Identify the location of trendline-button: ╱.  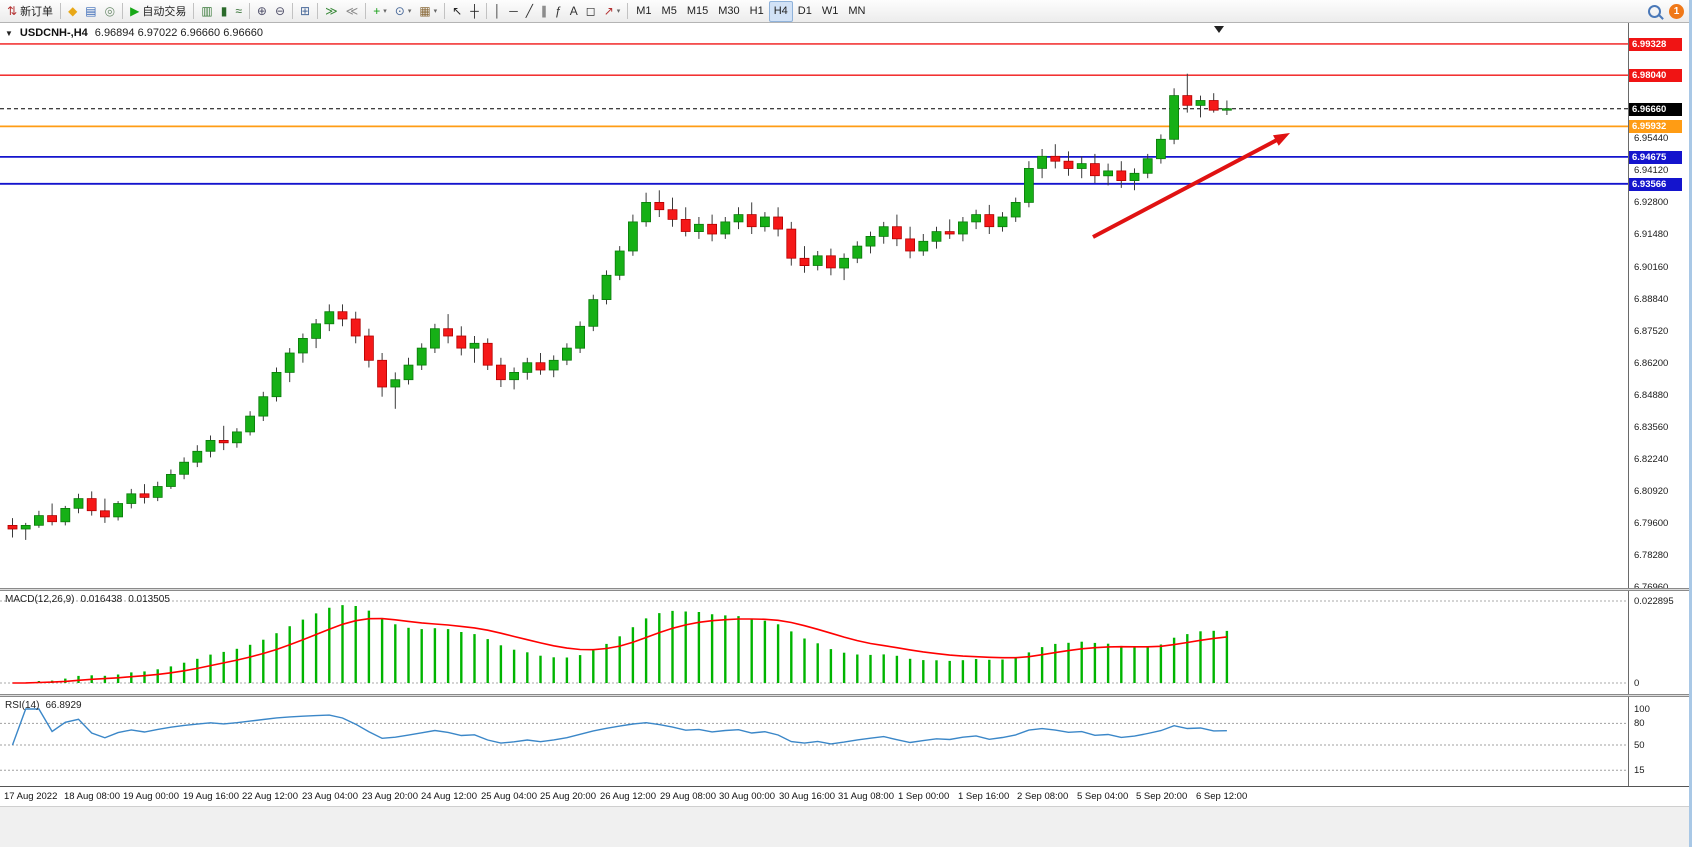
(529, 11).